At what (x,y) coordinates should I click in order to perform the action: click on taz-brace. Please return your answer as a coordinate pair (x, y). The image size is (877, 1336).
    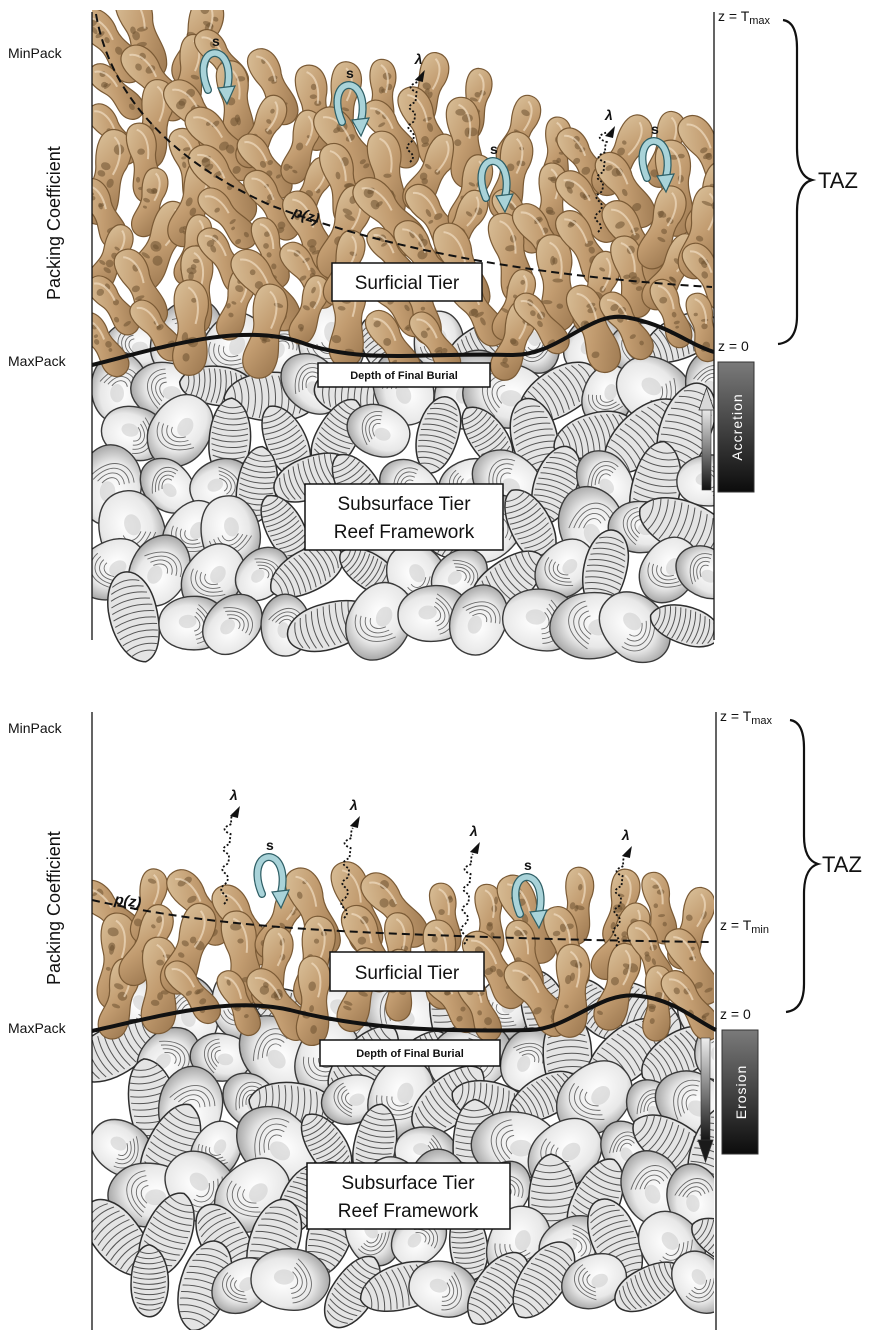
    Looking at the image, I should click on (803, 866).